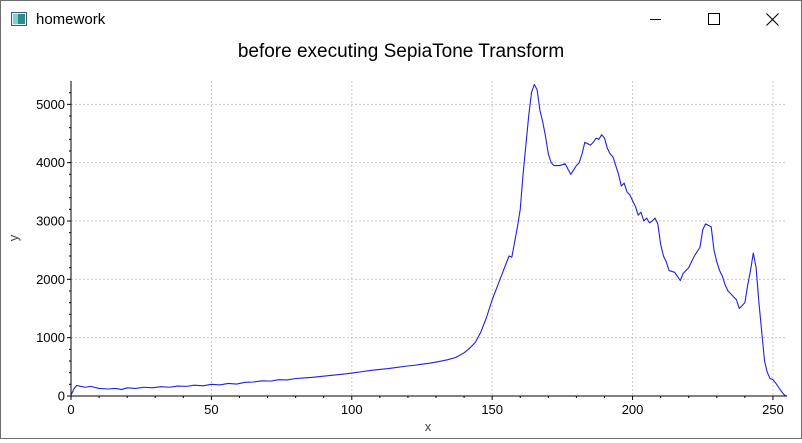 The height and width of the screenshot is (443, 802). I want to click on close-button, so click(772, 19).